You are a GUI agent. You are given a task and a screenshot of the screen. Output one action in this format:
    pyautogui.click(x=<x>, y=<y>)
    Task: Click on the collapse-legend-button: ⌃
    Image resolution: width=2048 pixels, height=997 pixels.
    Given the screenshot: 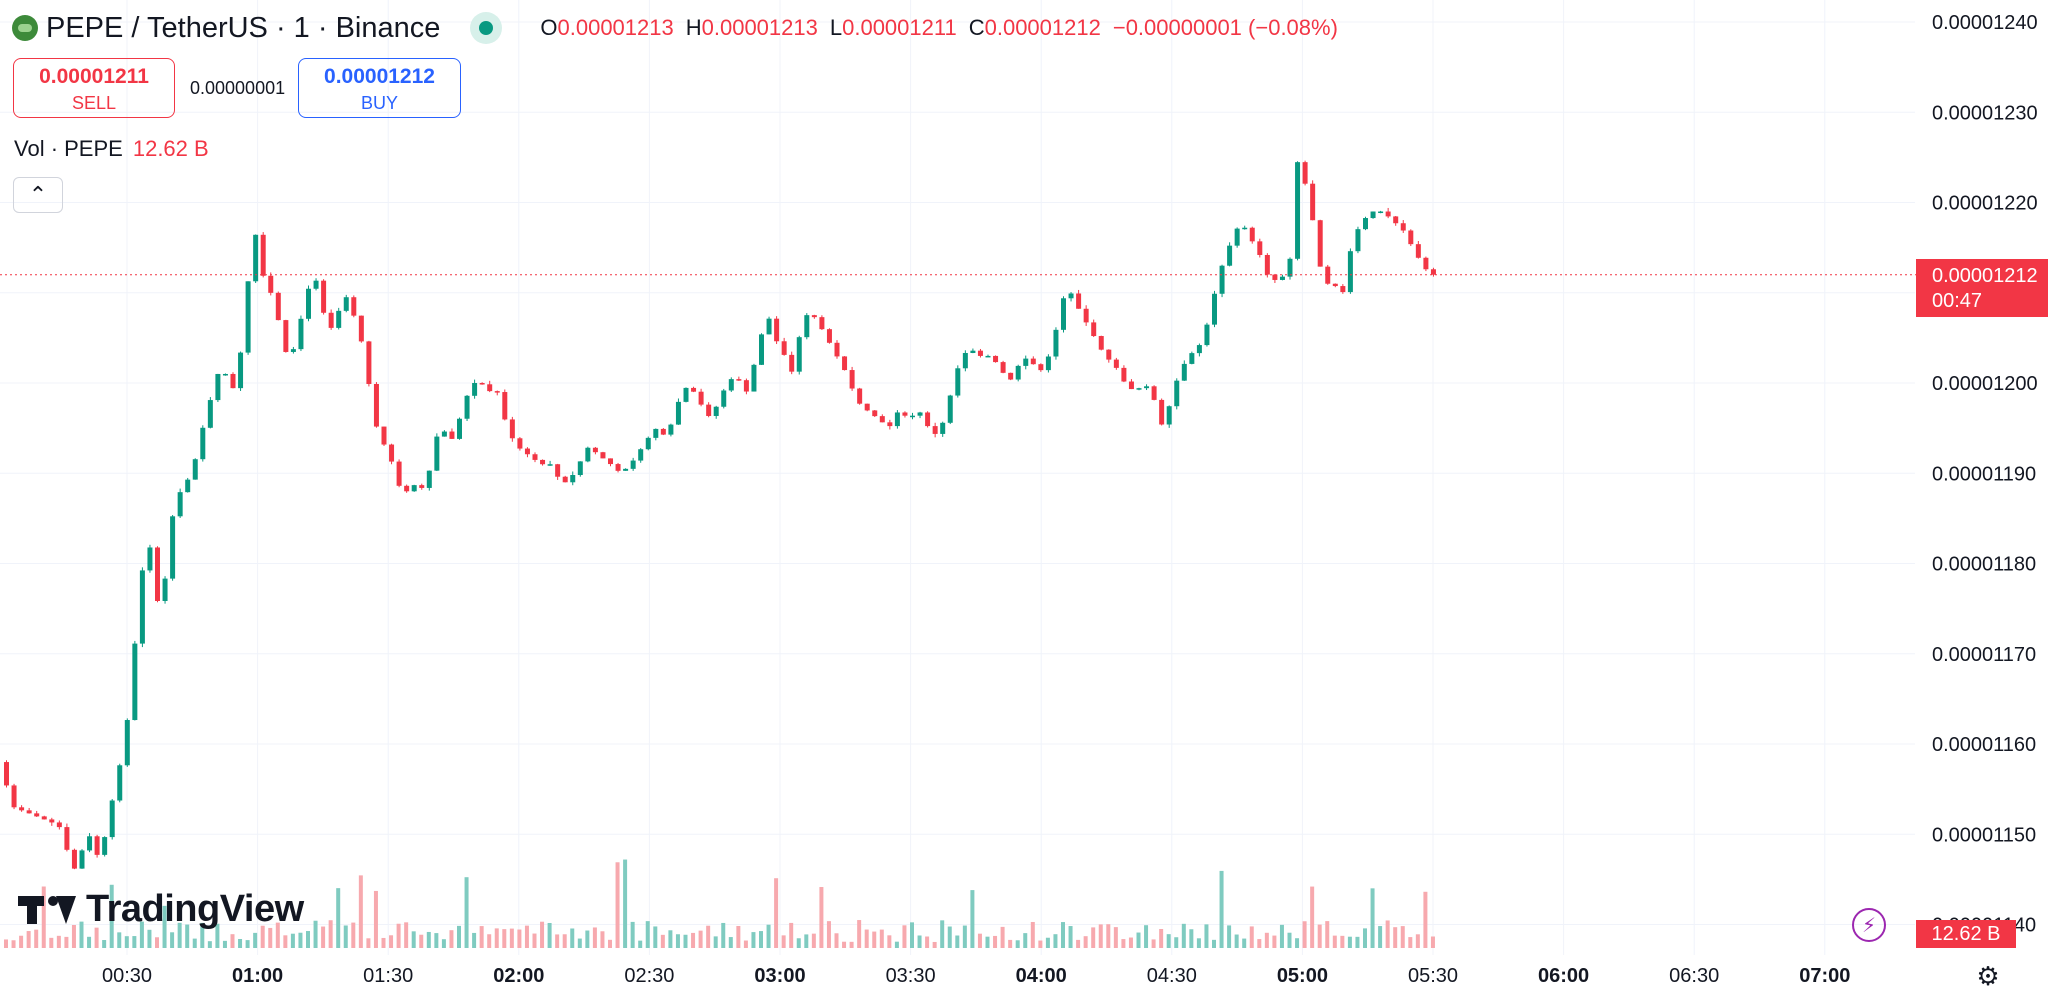 What is the action you would take?
    pyautogui.click(x=38, y=195)
    